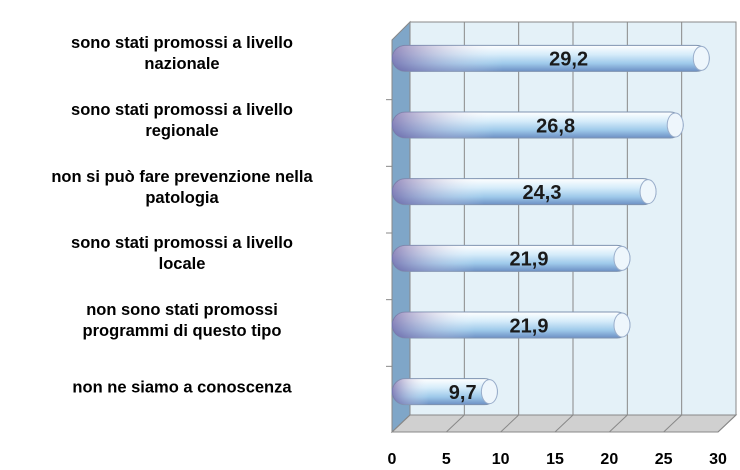  I want to click on value-label: 29,2, so click(568, 60).